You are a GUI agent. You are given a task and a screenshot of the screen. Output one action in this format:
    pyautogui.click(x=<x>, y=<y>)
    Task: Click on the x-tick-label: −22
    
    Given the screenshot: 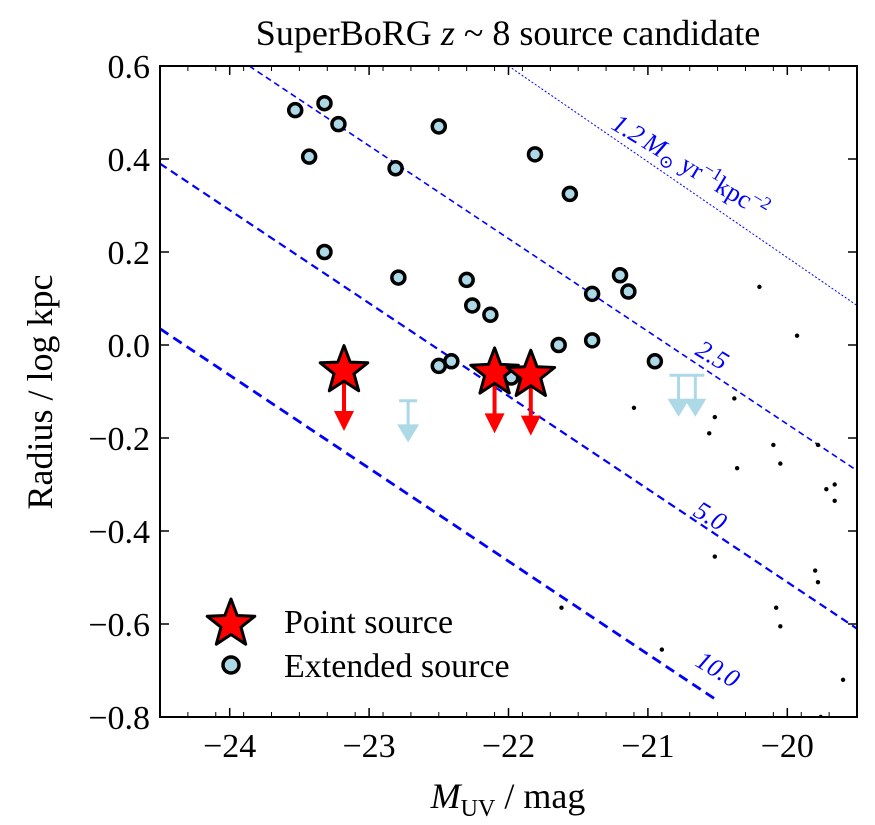 What is the action you would take?
    pyautogui.click(x=508, y=746)
    